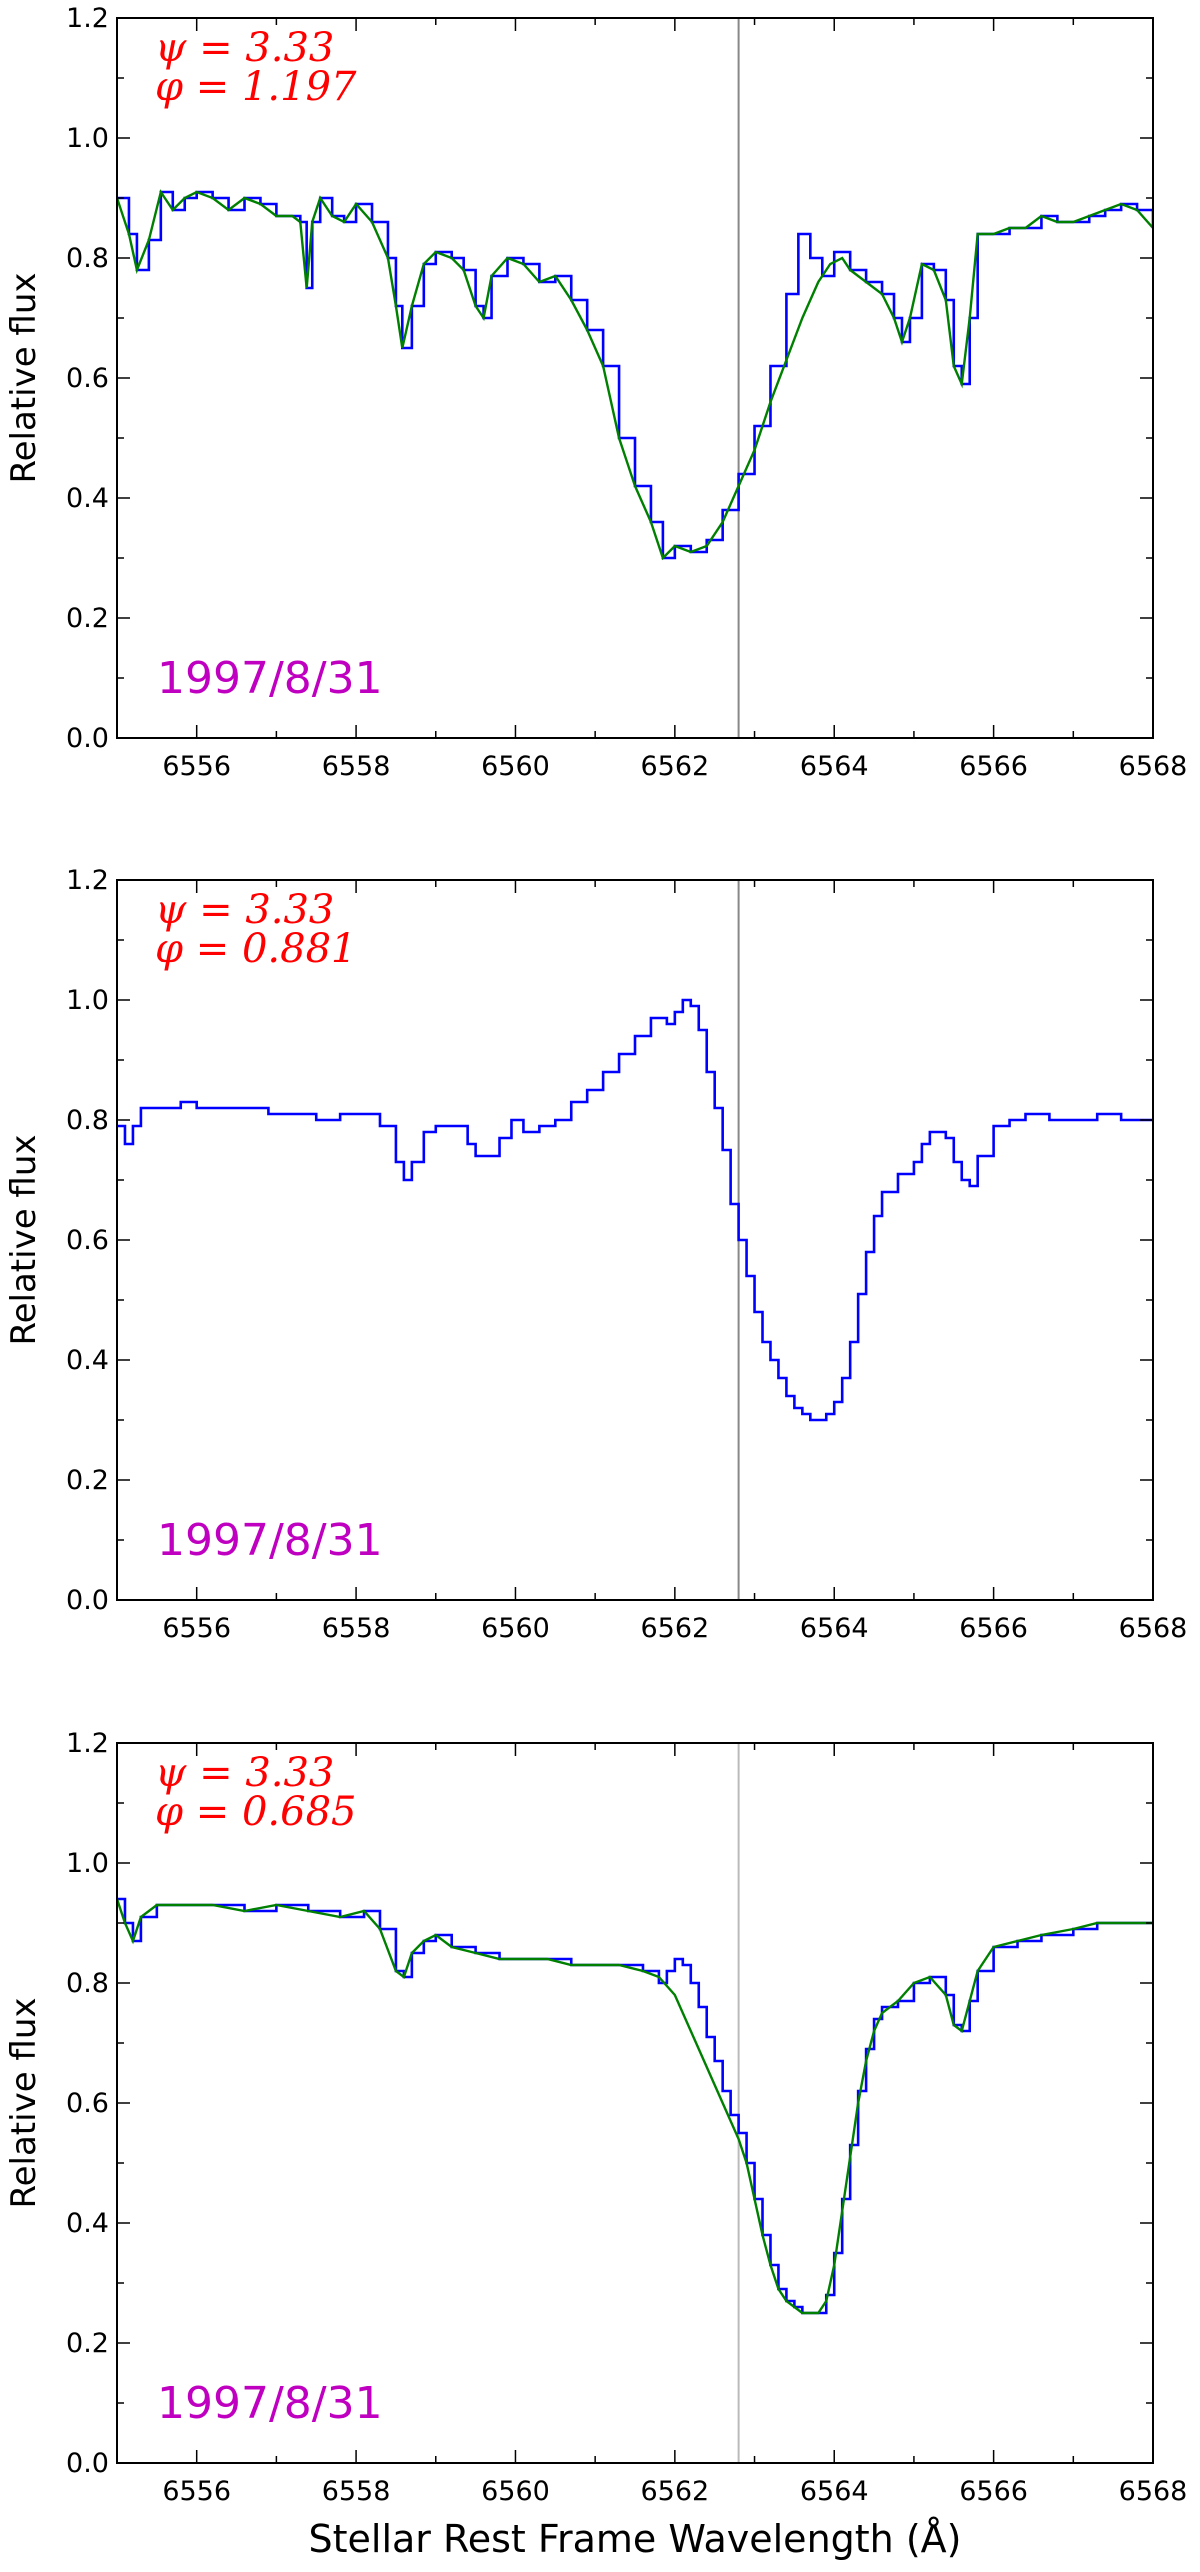 The image size is (1200, 2572). I want to click on x-axis-label: Stellar Rest Frame Wavelength (Å), so click(635, 2539).